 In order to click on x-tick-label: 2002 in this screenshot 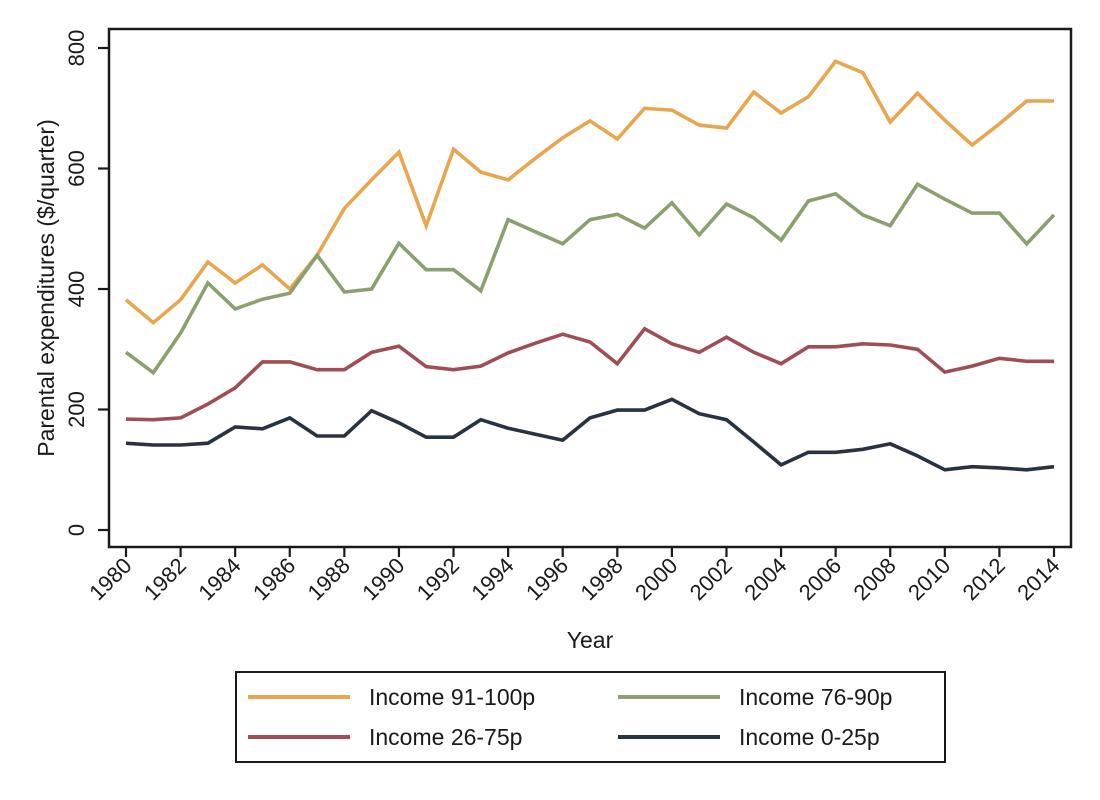, I will do `click(711, 579)`.